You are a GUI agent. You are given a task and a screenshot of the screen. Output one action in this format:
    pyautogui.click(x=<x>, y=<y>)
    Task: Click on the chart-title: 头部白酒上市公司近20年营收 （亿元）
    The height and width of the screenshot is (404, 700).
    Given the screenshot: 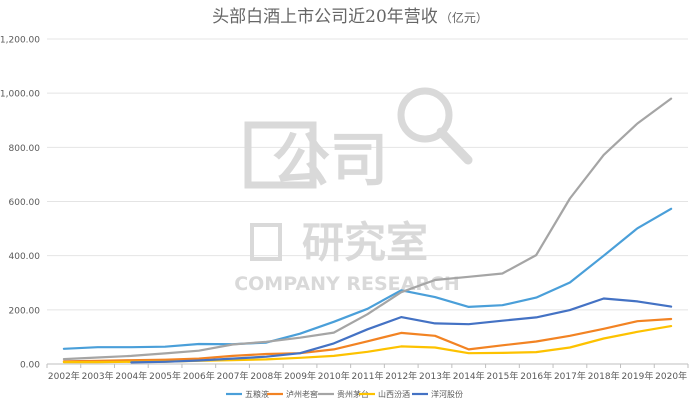 What is the action you would take?
    pyautogui.click(x=350, y=14)
    